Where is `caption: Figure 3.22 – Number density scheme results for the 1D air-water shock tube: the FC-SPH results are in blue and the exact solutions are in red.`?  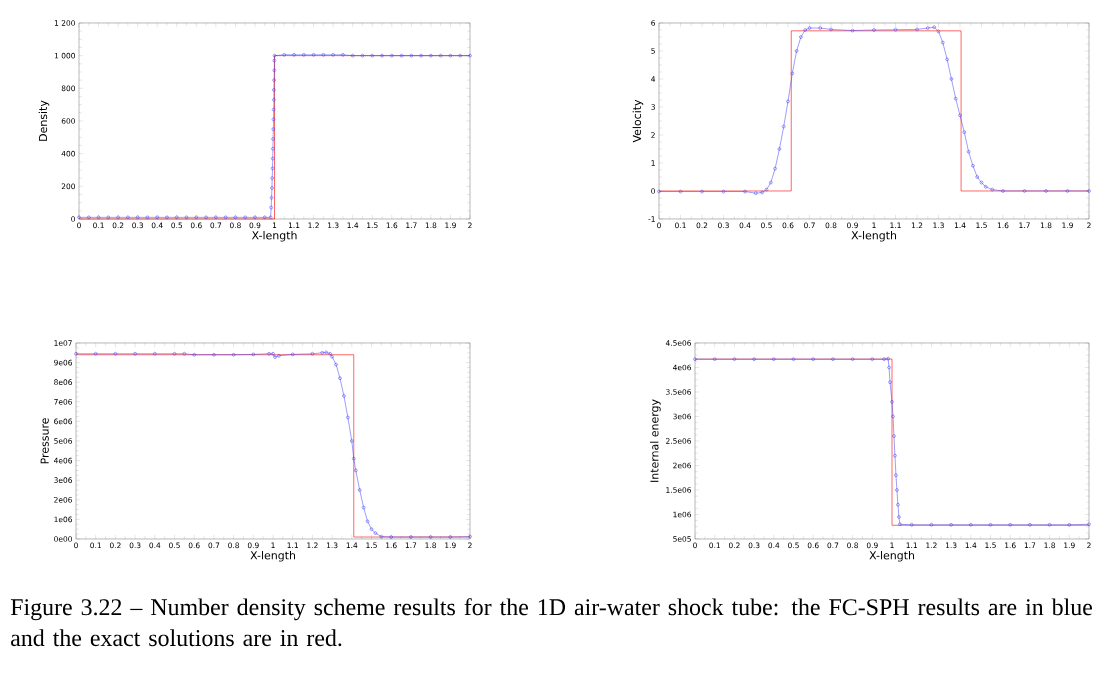
caption: Figure 3.22 – Number density scheme results for the 1D air-water shock tube: the FC-SPH results are in blue and the exact solutions are in red. is located at coordinates (551, 622).